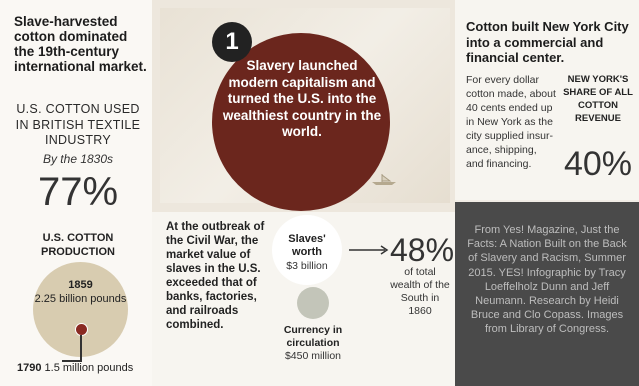 This screenshot has width=639, height=386. What do you see at coordinates (420, 291) in the screenshot?
I see `south-wealth-caption: of total wealth of the South in 1860` at bounding box center [420, 291].